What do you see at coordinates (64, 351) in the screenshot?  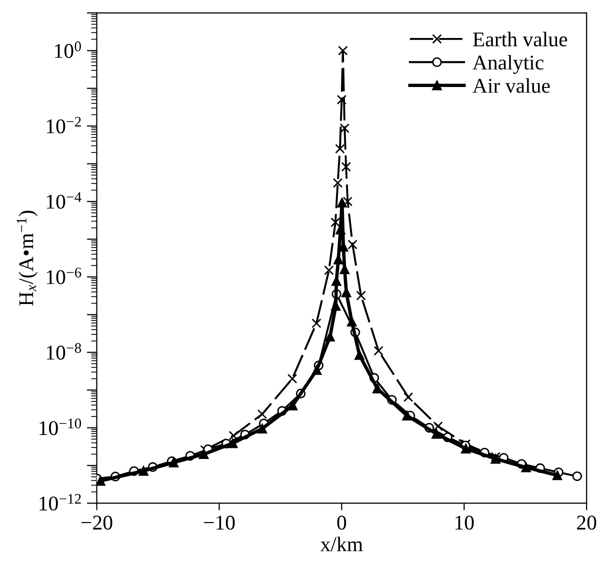 I see `y-tick-label: 10$^{−8}$` at bounding box center [64, 351].